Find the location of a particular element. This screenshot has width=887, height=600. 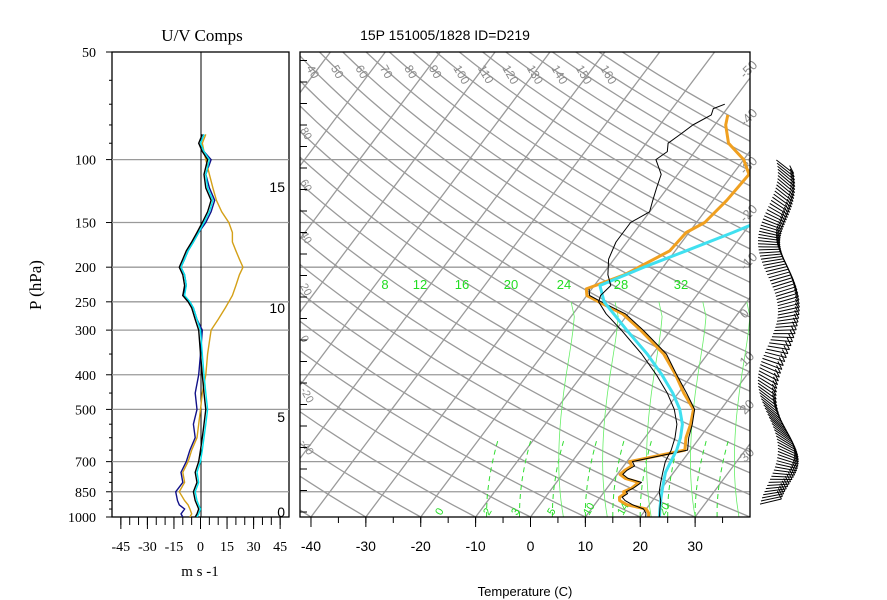

mixing-ratio-lines is located at coordinates (618, 409).